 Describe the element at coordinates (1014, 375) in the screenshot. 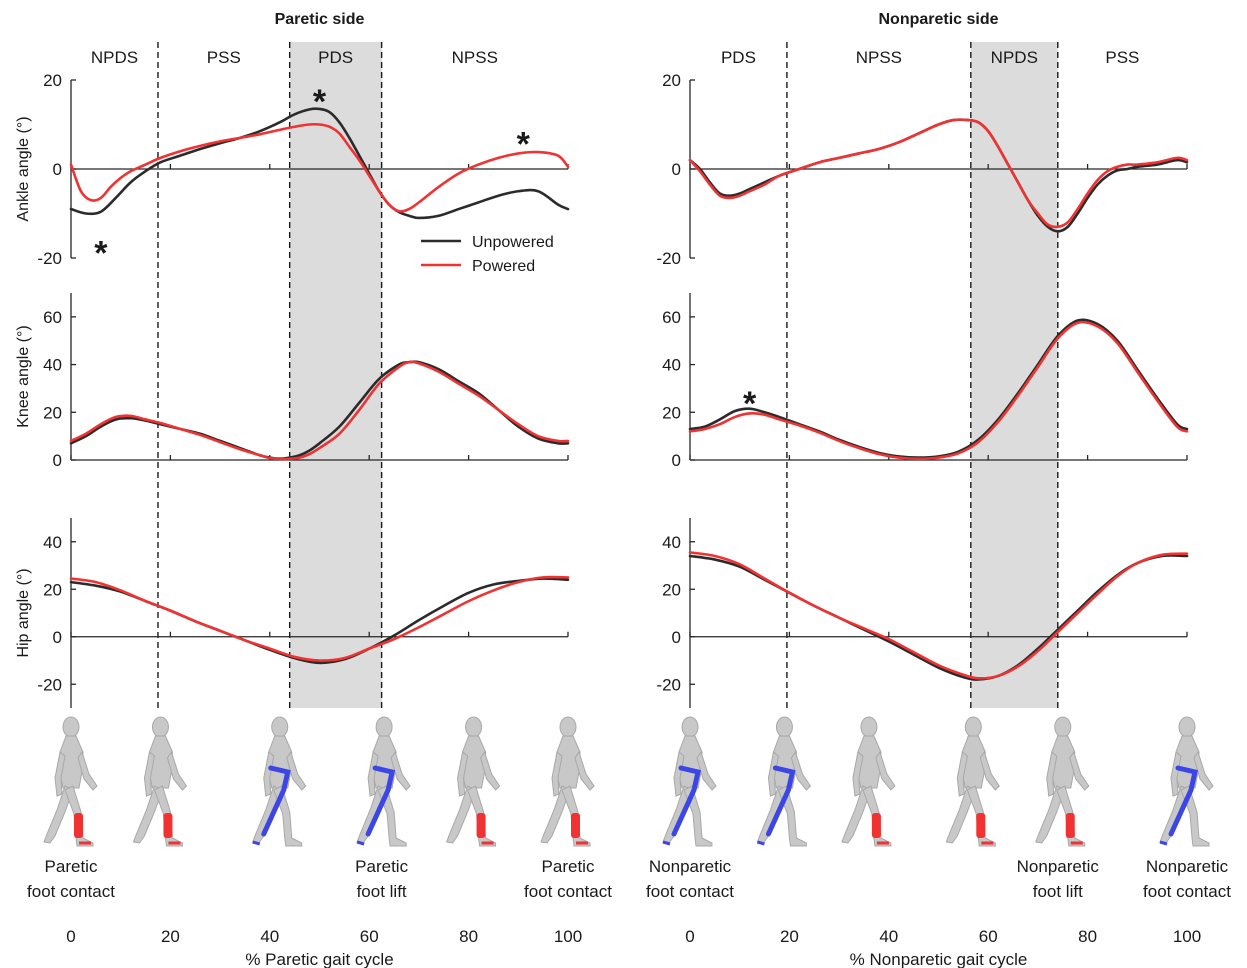

I see `nonparetic-shaded-phase-npds` at that location.